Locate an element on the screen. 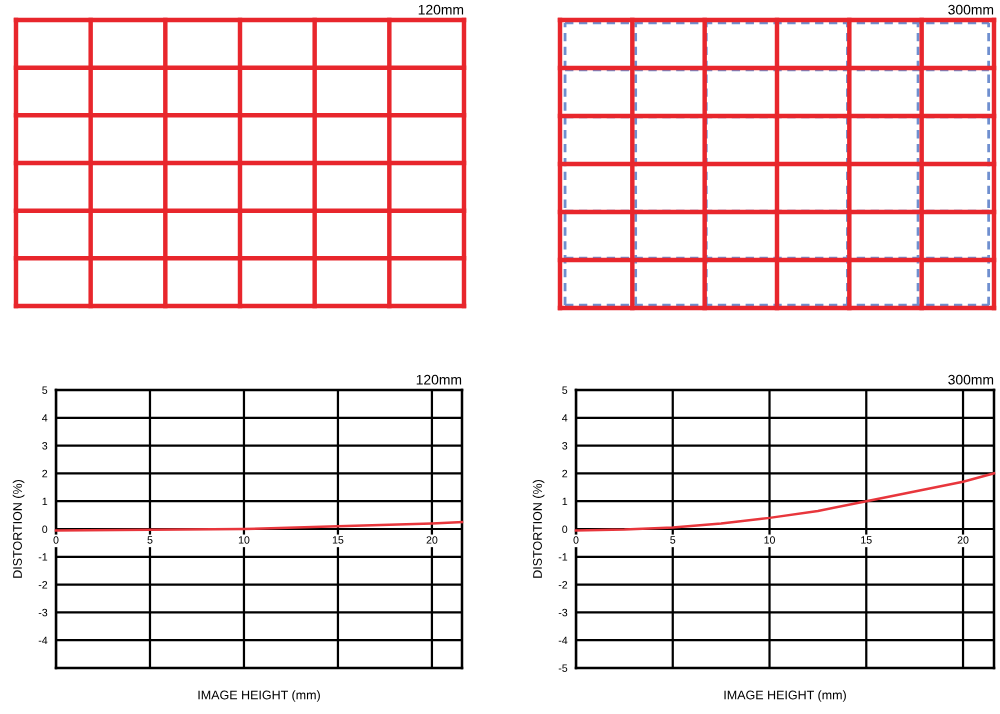  line-series is located at coordinates (785, 502).